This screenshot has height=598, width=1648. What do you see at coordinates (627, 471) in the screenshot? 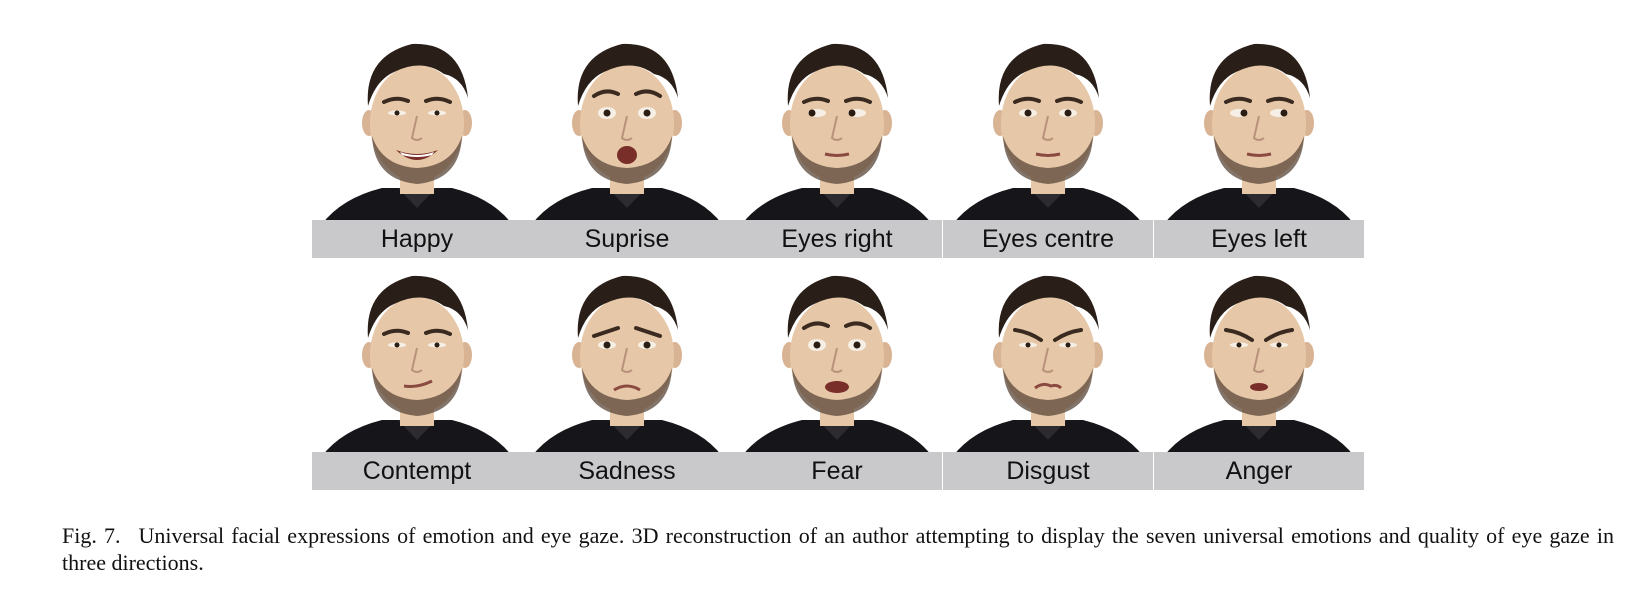
I see `panel-label: Sadness` at bounding box center [627, 471].